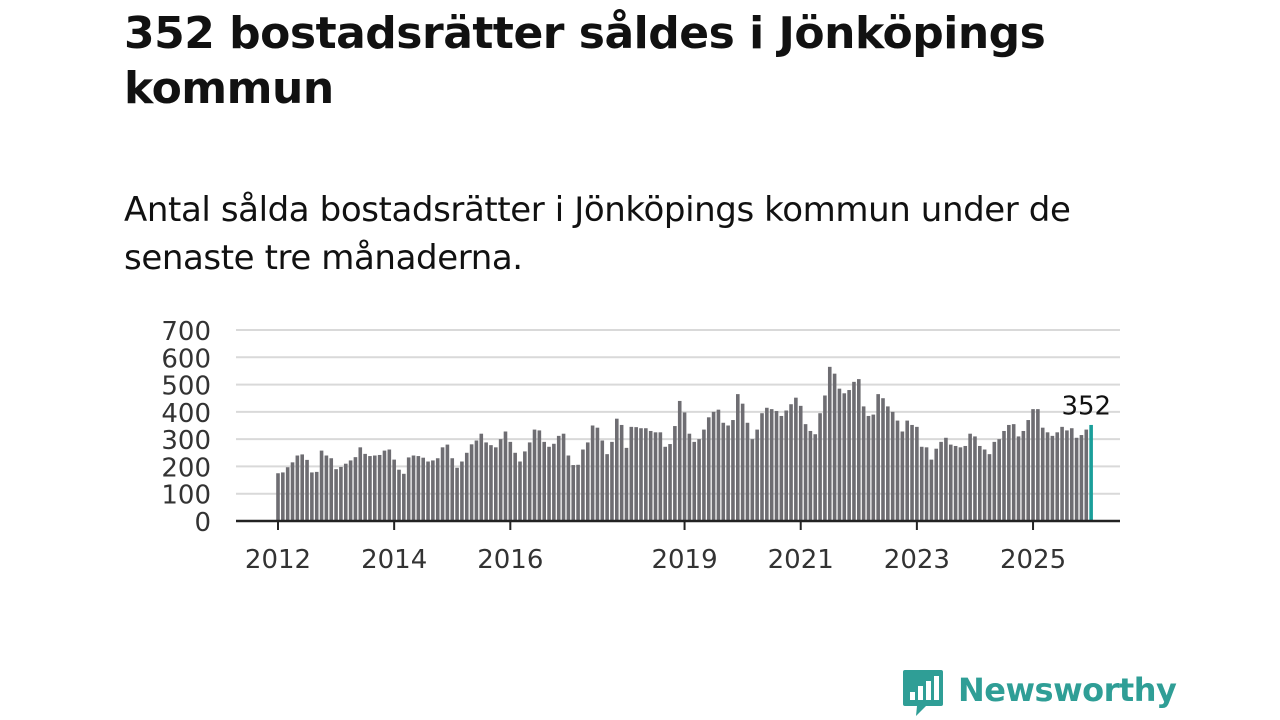 The width and height of the screenshot is (1280, 720). What do you see at coordinates (394, 560) in the screenshot?
I see `x-tick-label: 2014` at bounding box center [394, 560].